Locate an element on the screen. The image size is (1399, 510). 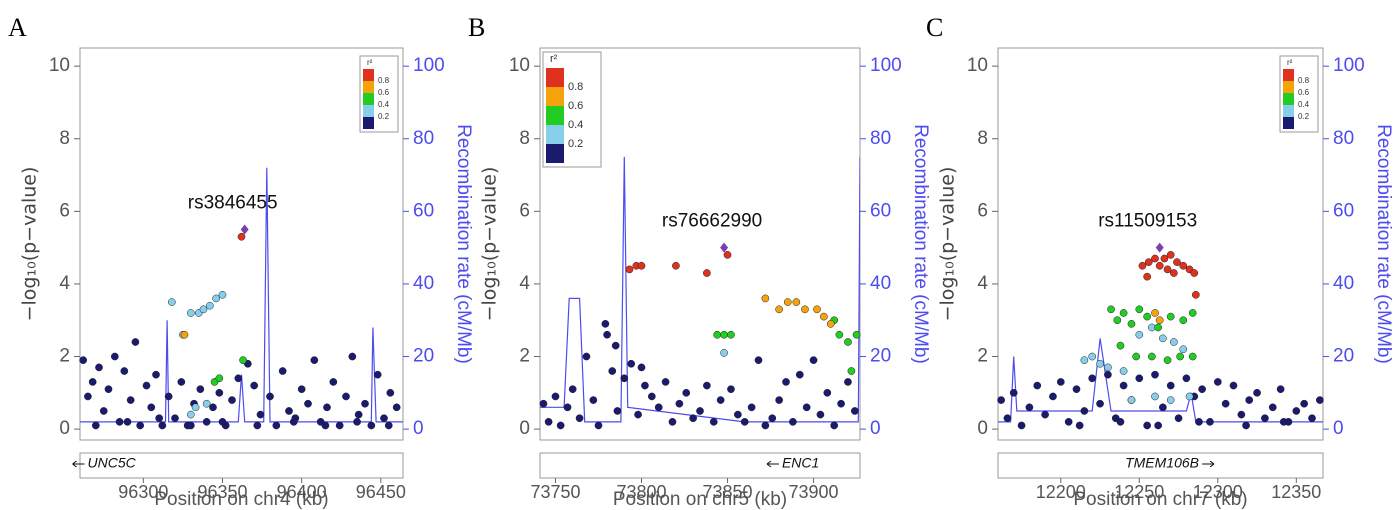
legend-title: r² is located at coordinates (370, 62).